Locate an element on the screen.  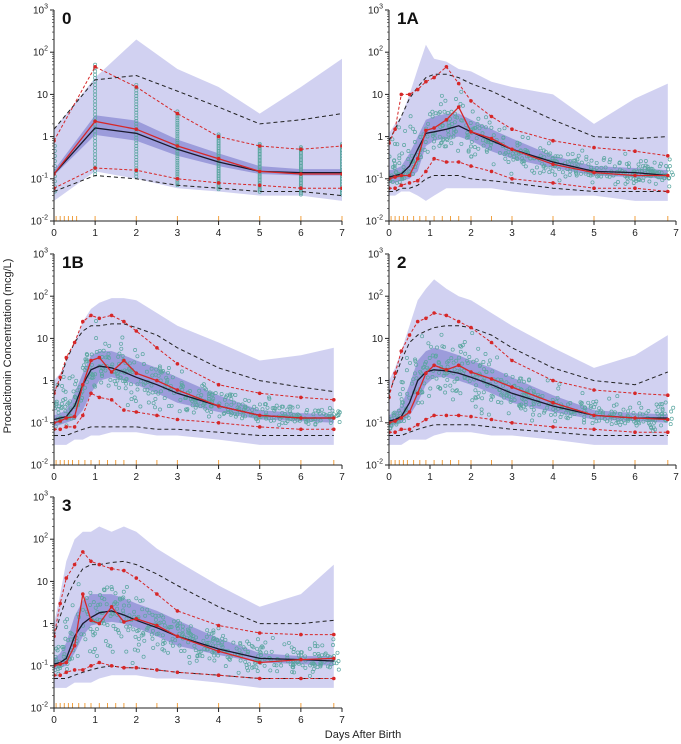
plot-area is located at coordinates (198, 371).